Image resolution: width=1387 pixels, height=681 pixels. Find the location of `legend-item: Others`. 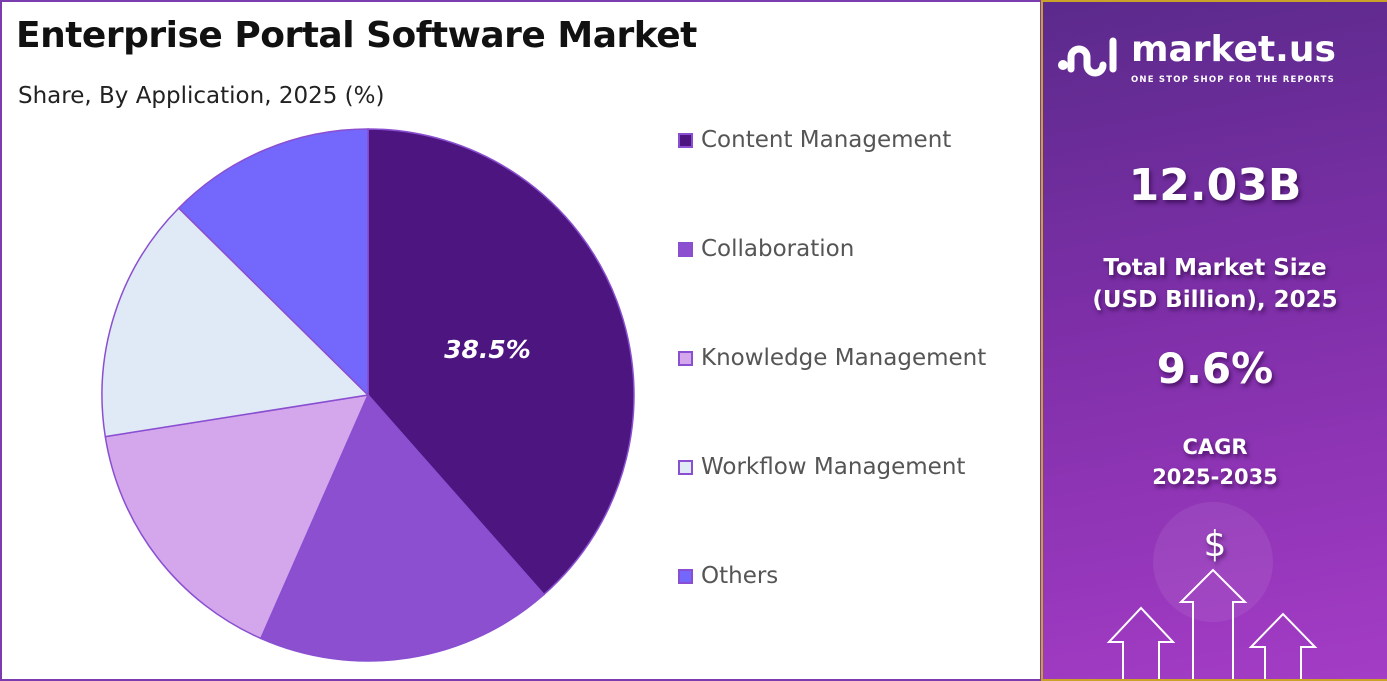

legend-item: Others is located at coordinates (728, 576).